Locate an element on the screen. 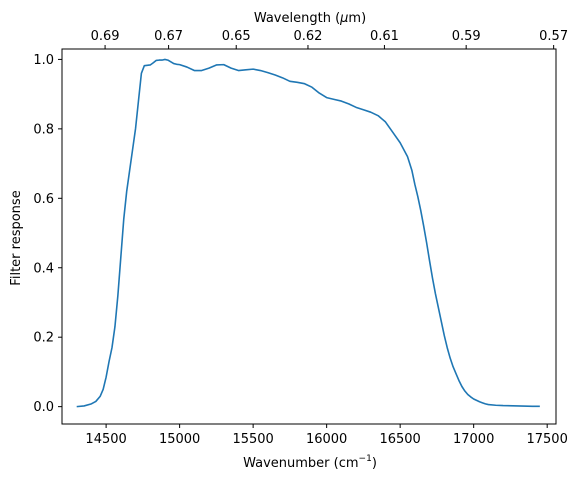 The image size is (573, 480). y-tick-label: 0.0 is located at coordinates (43, 407).